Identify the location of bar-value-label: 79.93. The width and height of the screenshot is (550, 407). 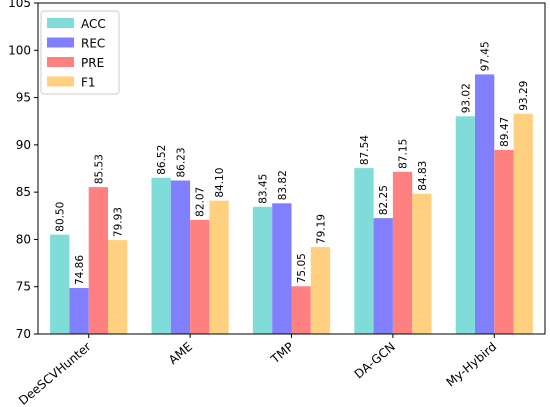
(119, 222).